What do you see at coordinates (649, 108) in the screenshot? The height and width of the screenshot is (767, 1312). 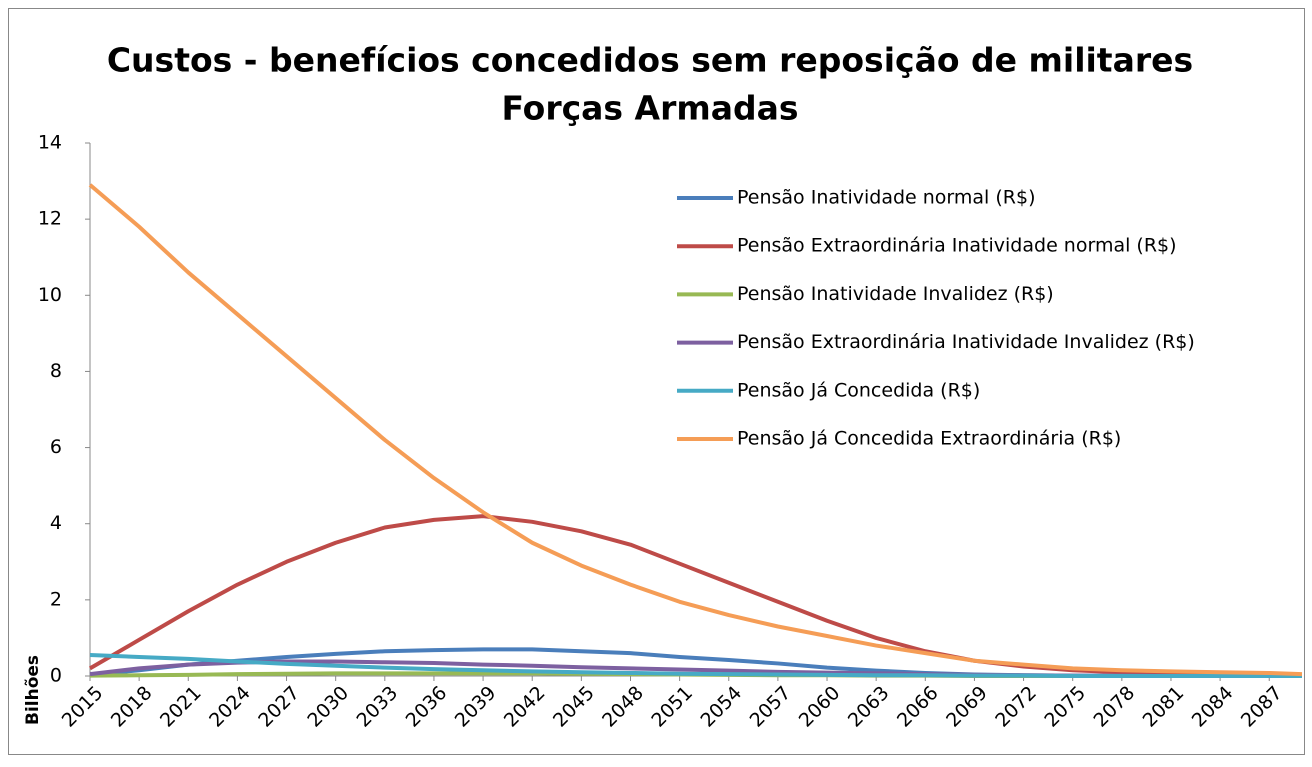 I see `chart-title: Forças Armadas` at bounding box center [649, 108].